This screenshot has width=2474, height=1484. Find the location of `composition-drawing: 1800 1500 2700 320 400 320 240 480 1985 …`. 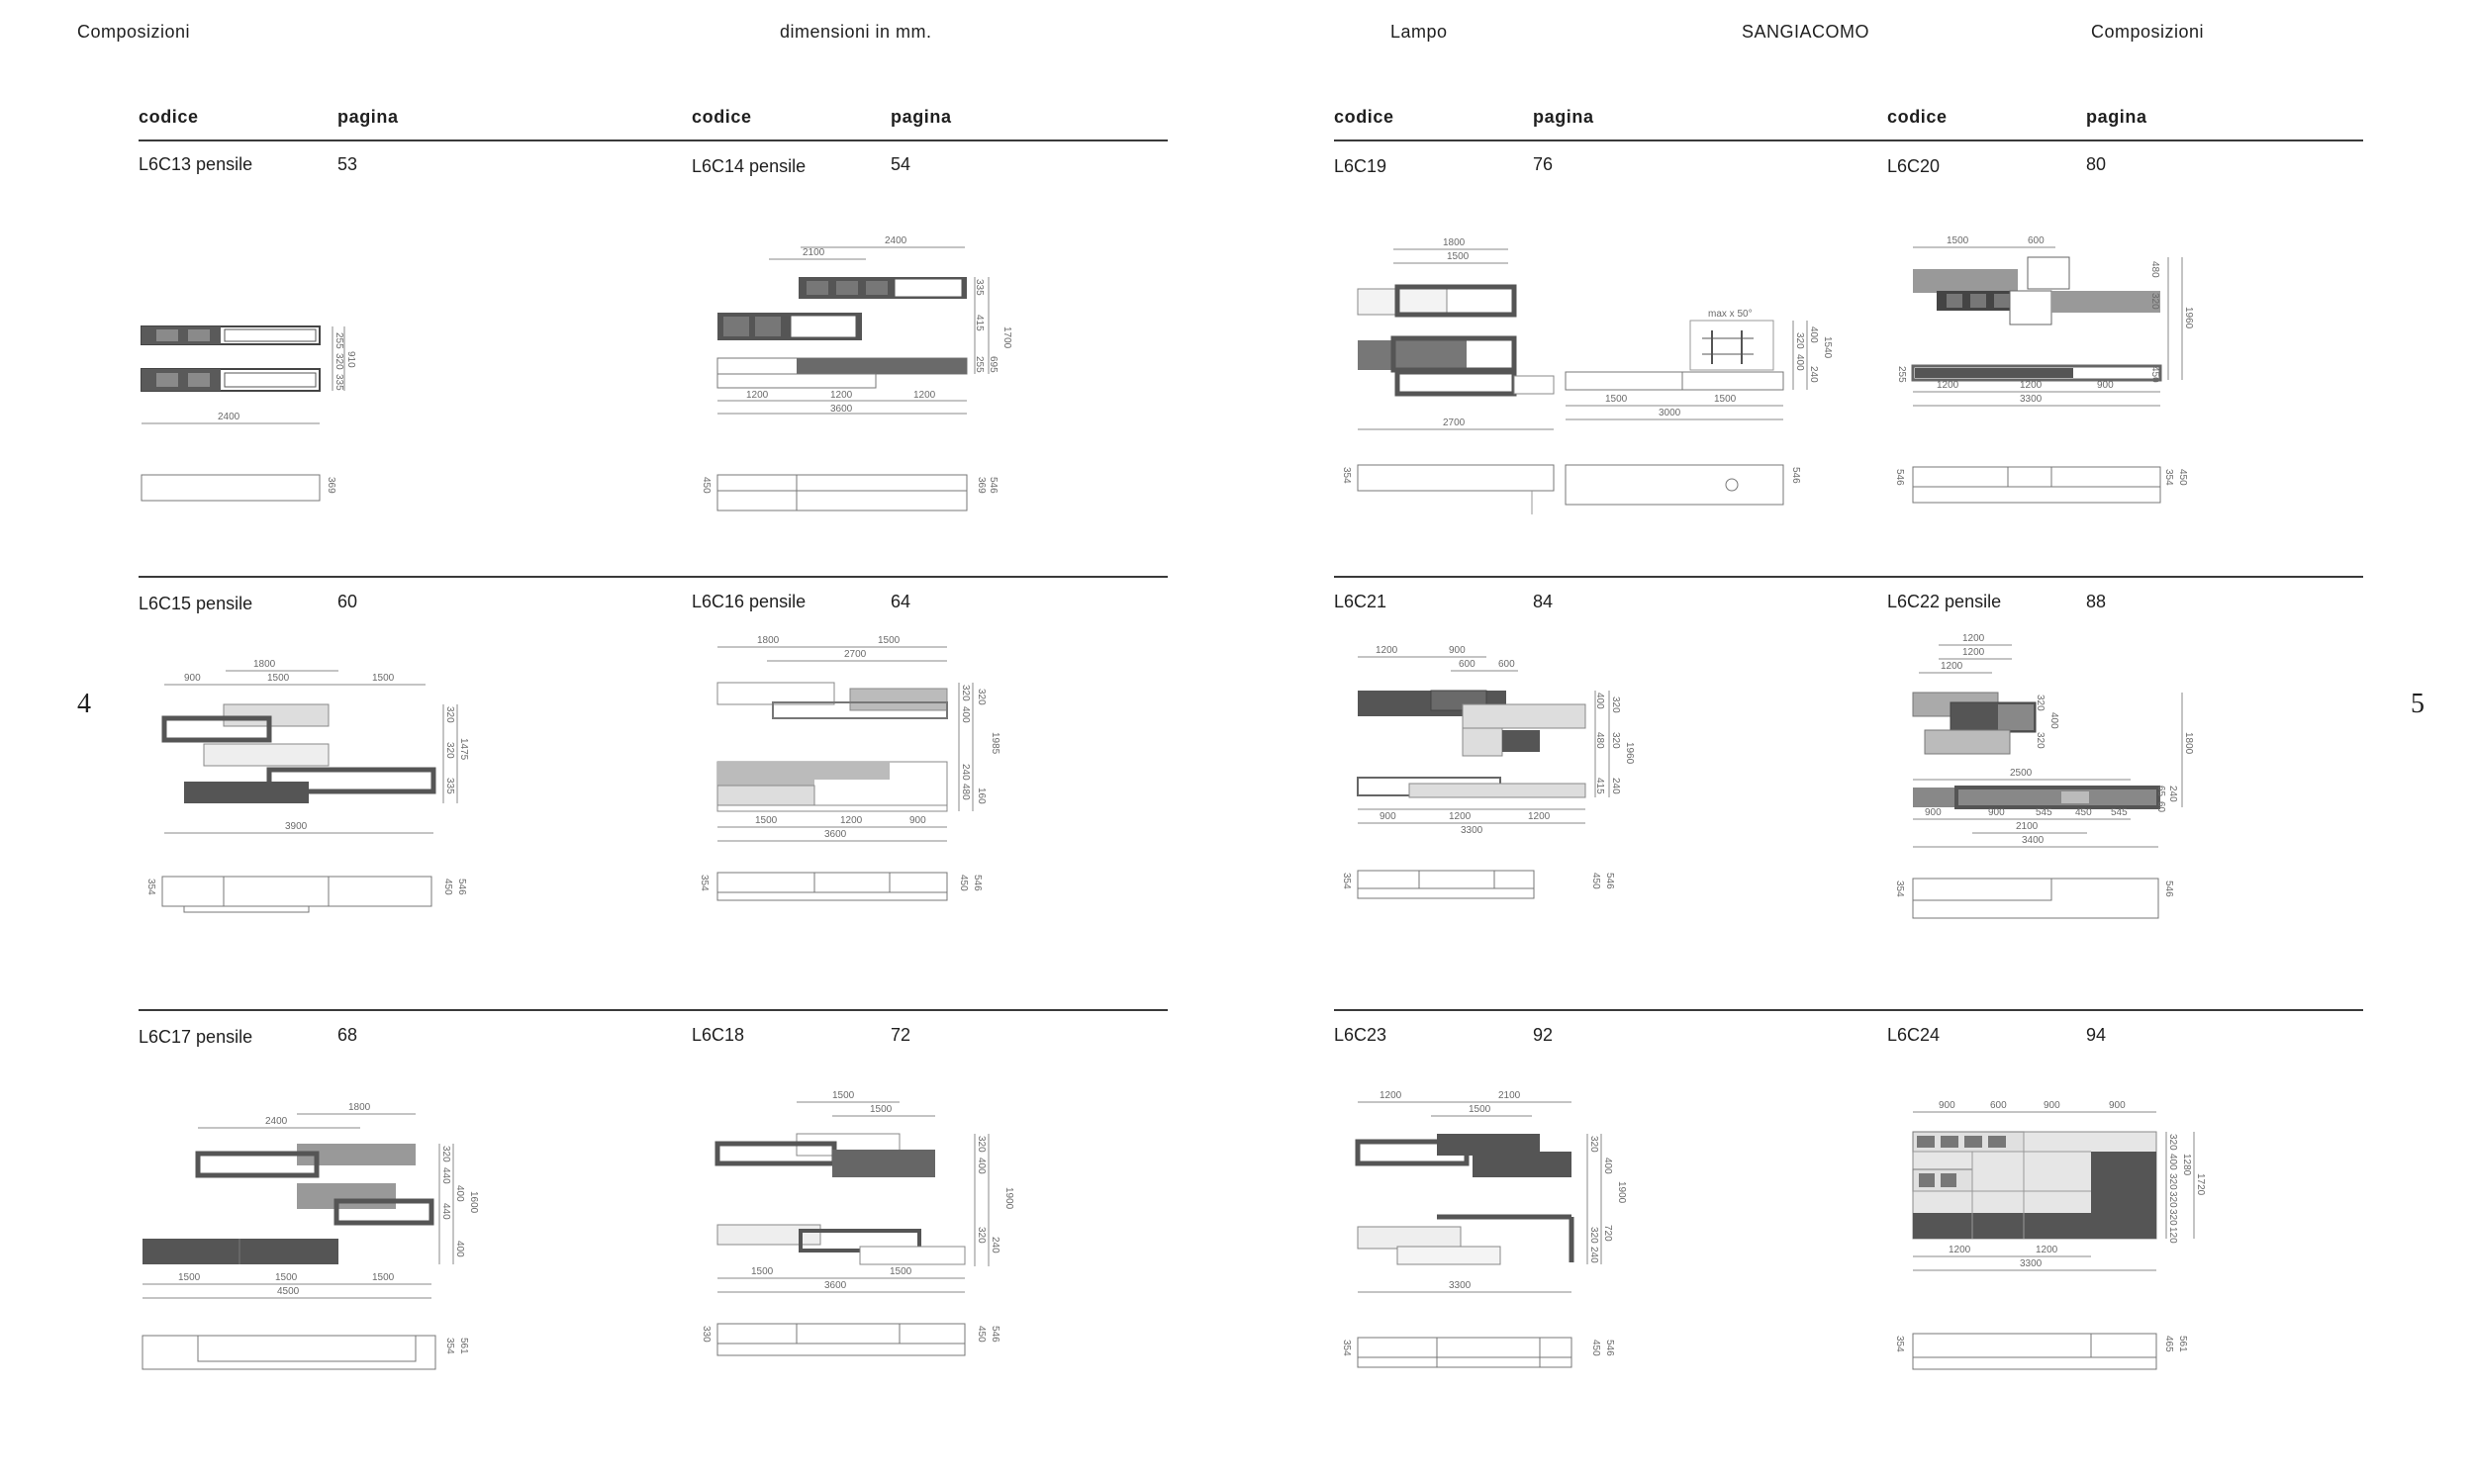

composition-drawing: 1800 1500 2700 320 400 320 240 480 1985 … is located at coordinates (860, 771).